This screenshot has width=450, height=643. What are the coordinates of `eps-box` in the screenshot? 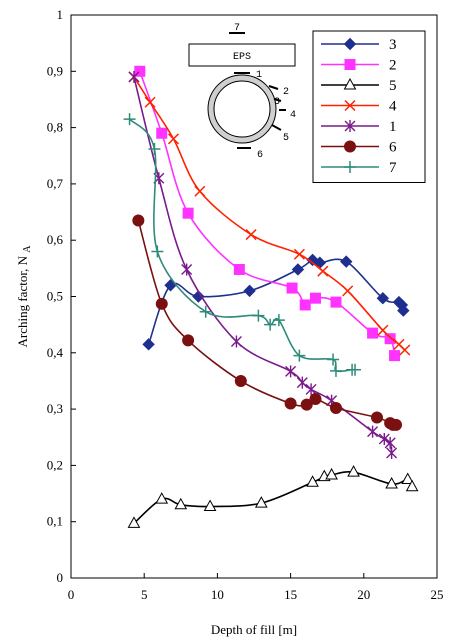 It's located at (242, 55).